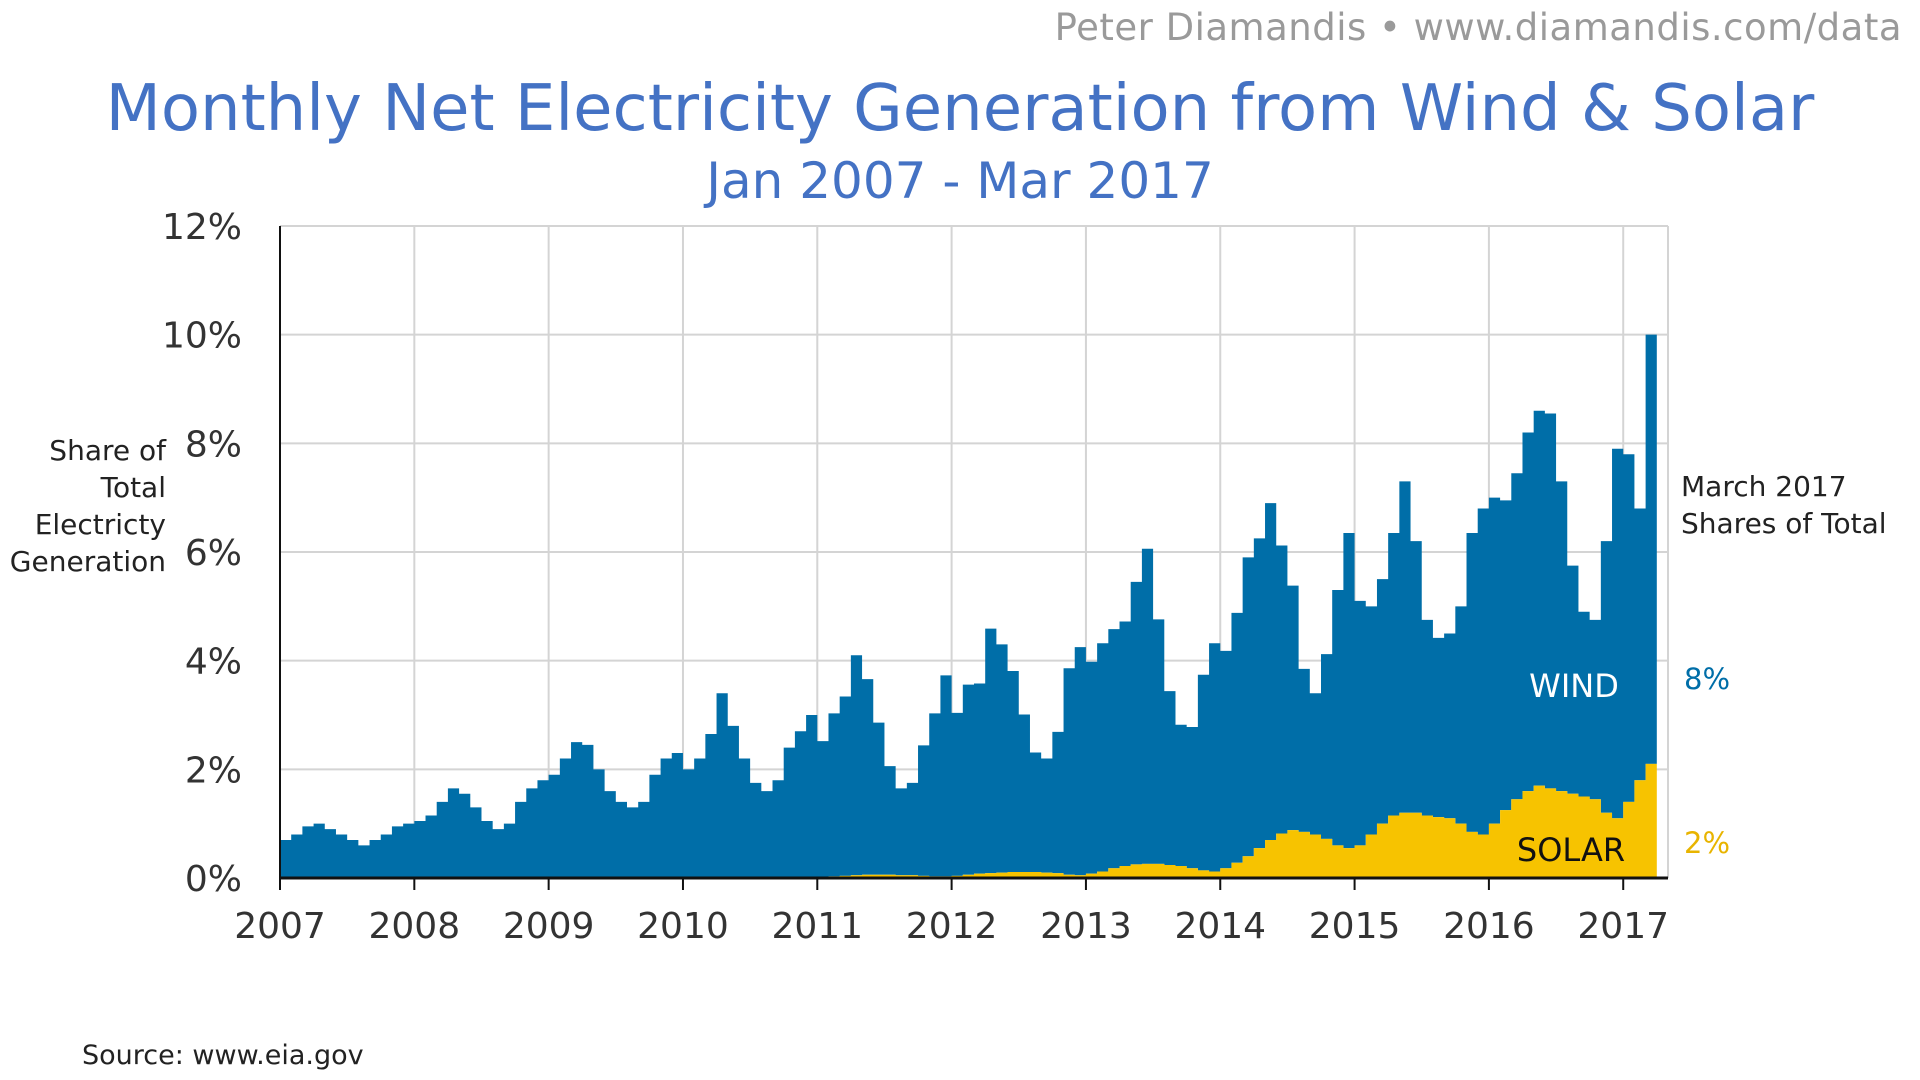 This screenshot has width=1920, height=1080. I want to click on y-tick-label: 6%, so click(213, 553).